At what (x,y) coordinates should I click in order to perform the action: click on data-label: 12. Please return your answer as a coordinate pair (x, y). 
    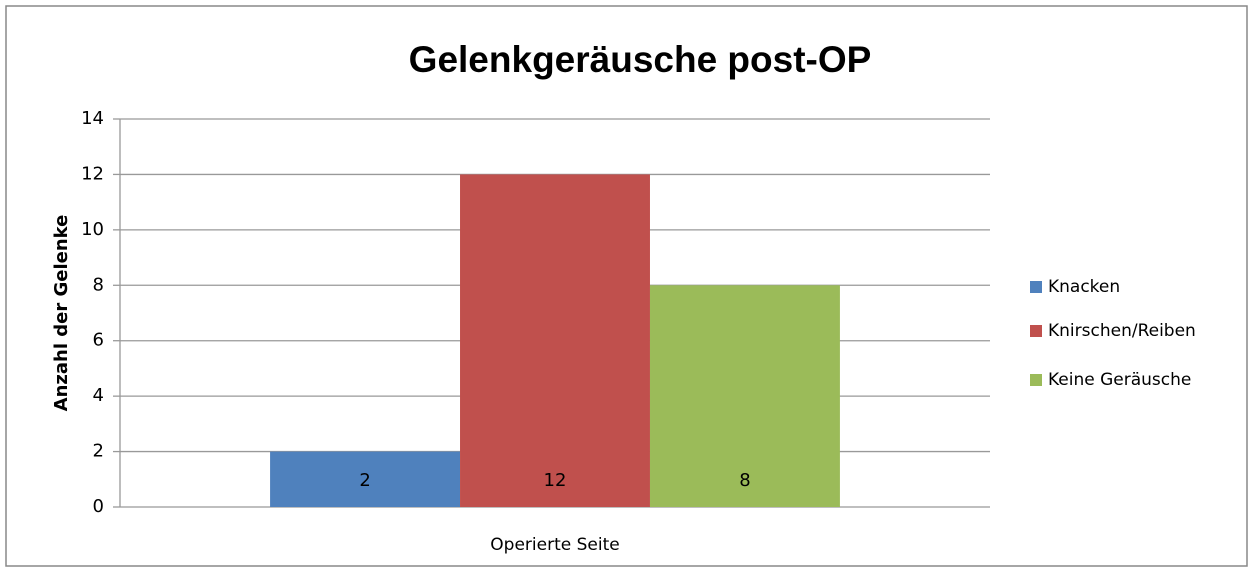
    Looking at the image, I should click on (555, 480).